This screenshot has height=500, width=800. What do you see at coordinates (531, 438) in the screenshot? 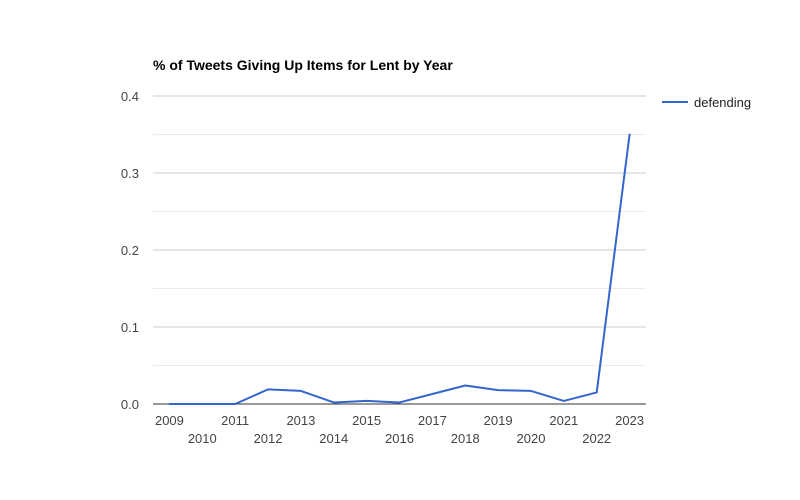
I see `x-tick-label: 2020` at bounding box center [531, 438].